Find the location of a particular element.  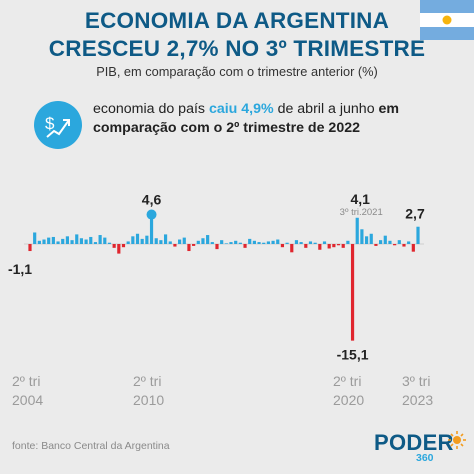

dollar-growth-icon: $ is located at coordinates (58, 125).